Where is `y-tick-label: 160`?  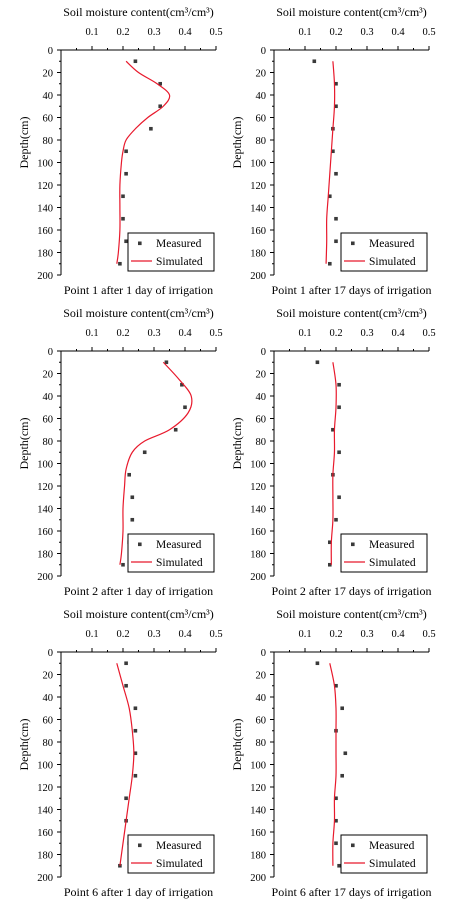
y-tick-label: 160 is located at coordinates (45, 231).